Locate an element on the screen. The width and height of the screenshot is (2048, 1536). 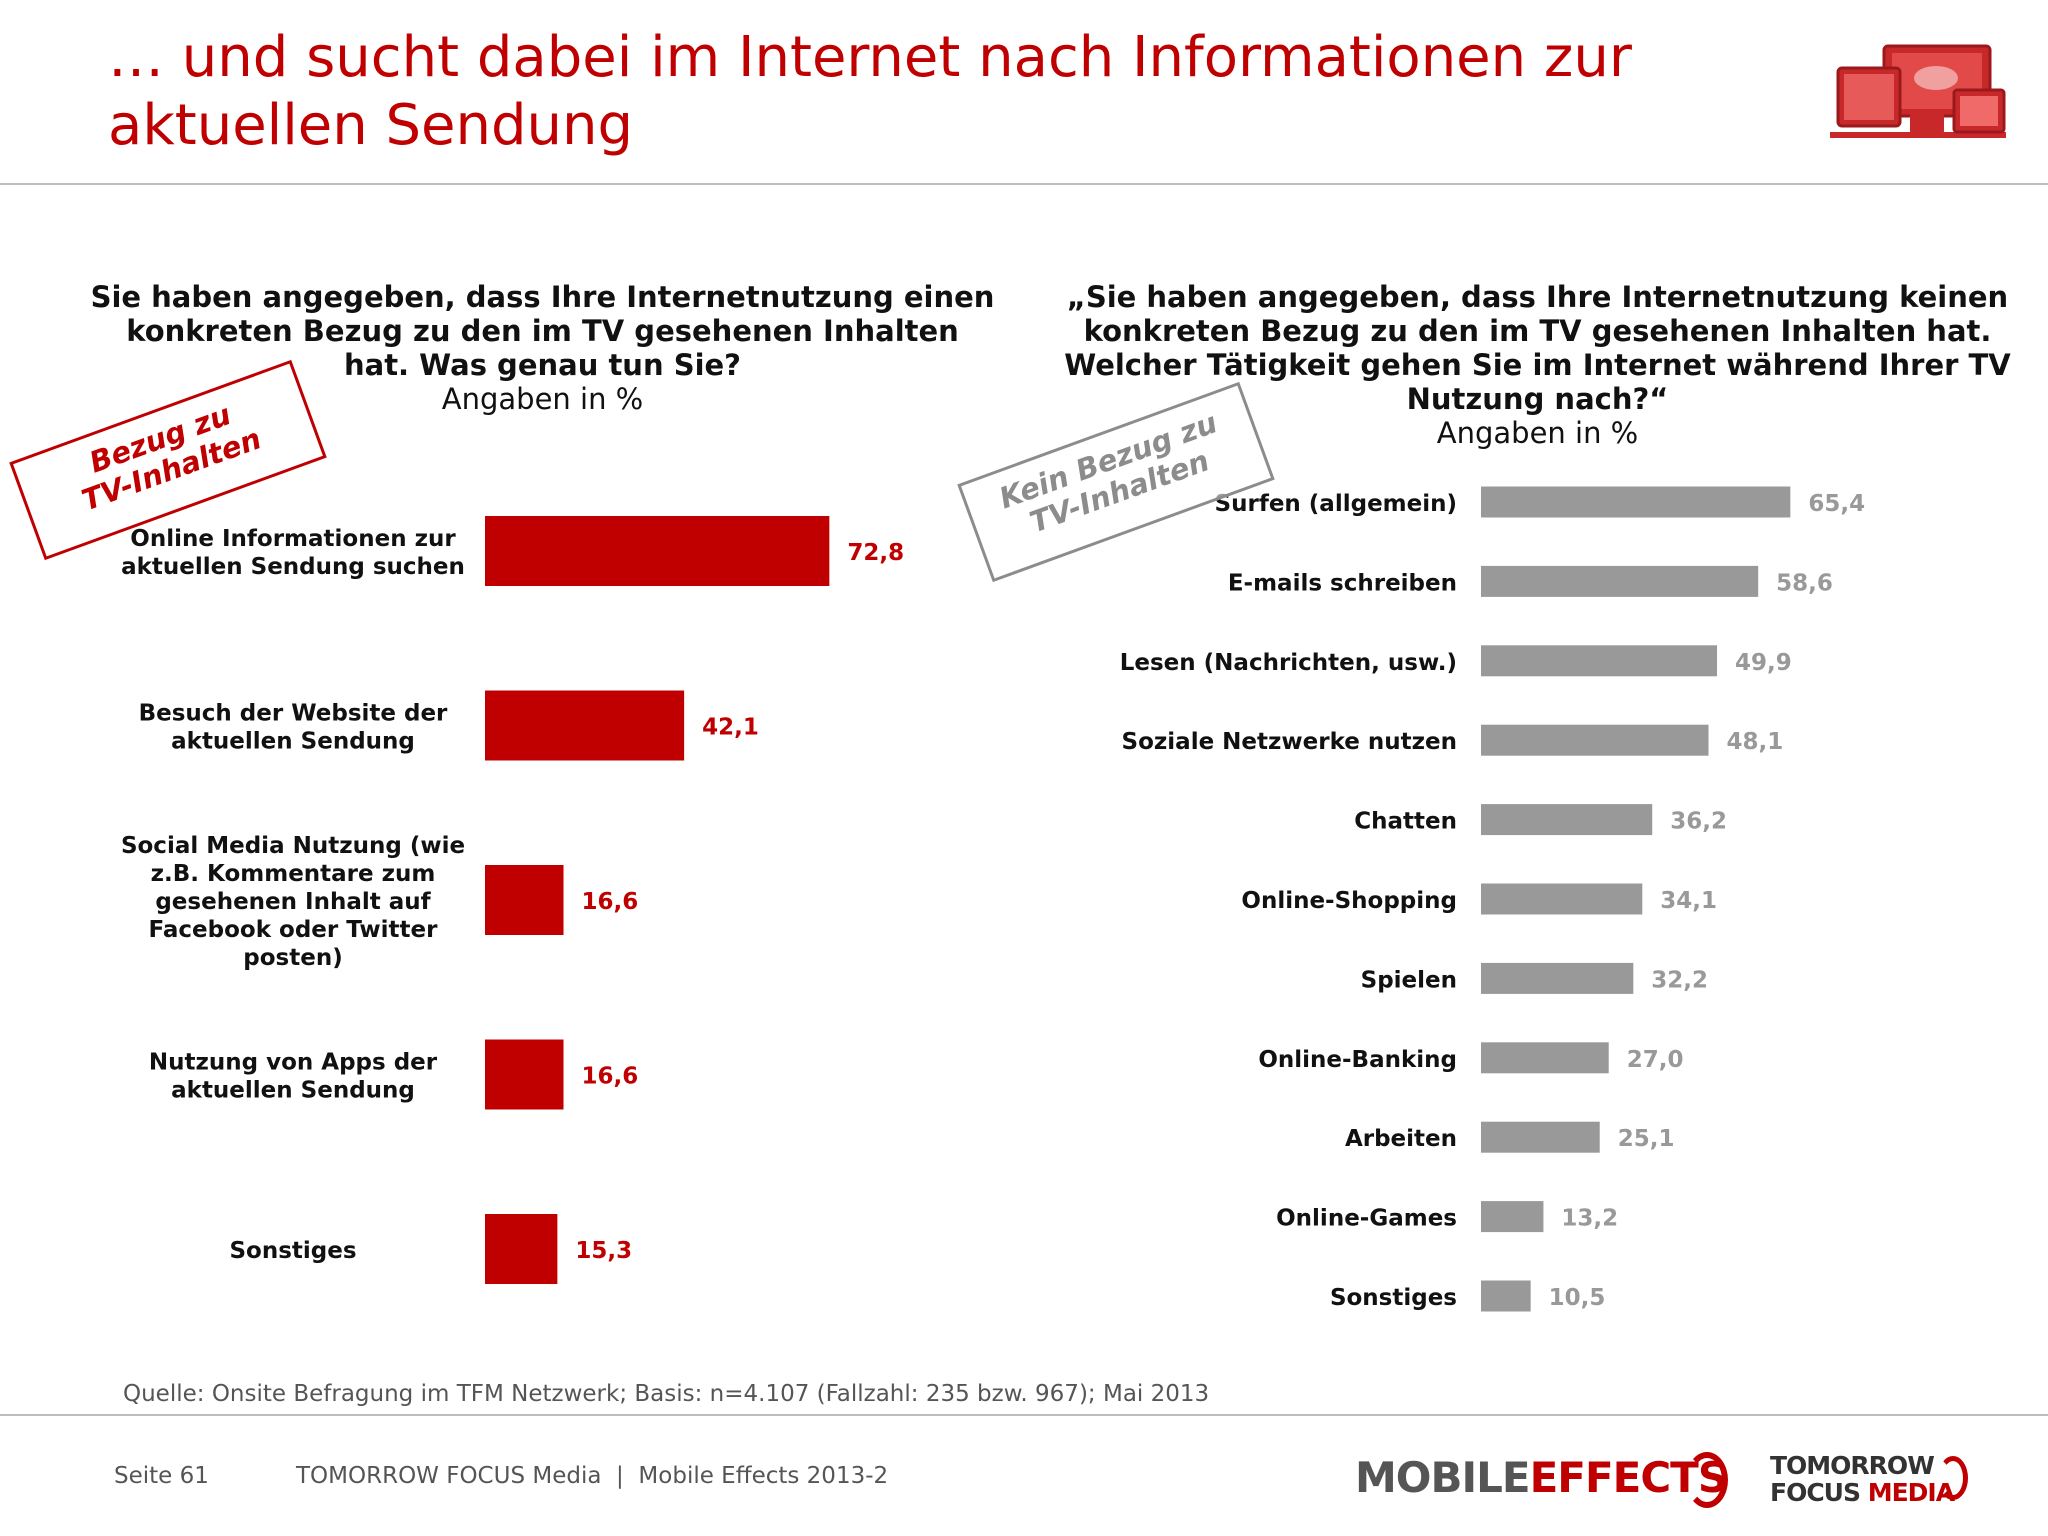
category-label: Chatten is located at coordinates (1405, 822).